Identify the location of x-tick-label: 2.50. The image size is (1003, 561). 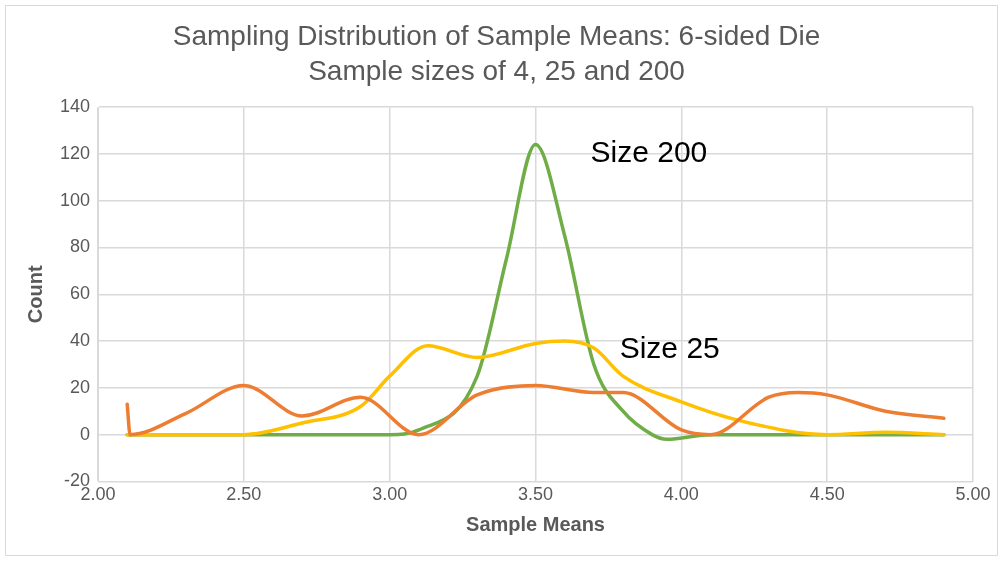
(244, 494).